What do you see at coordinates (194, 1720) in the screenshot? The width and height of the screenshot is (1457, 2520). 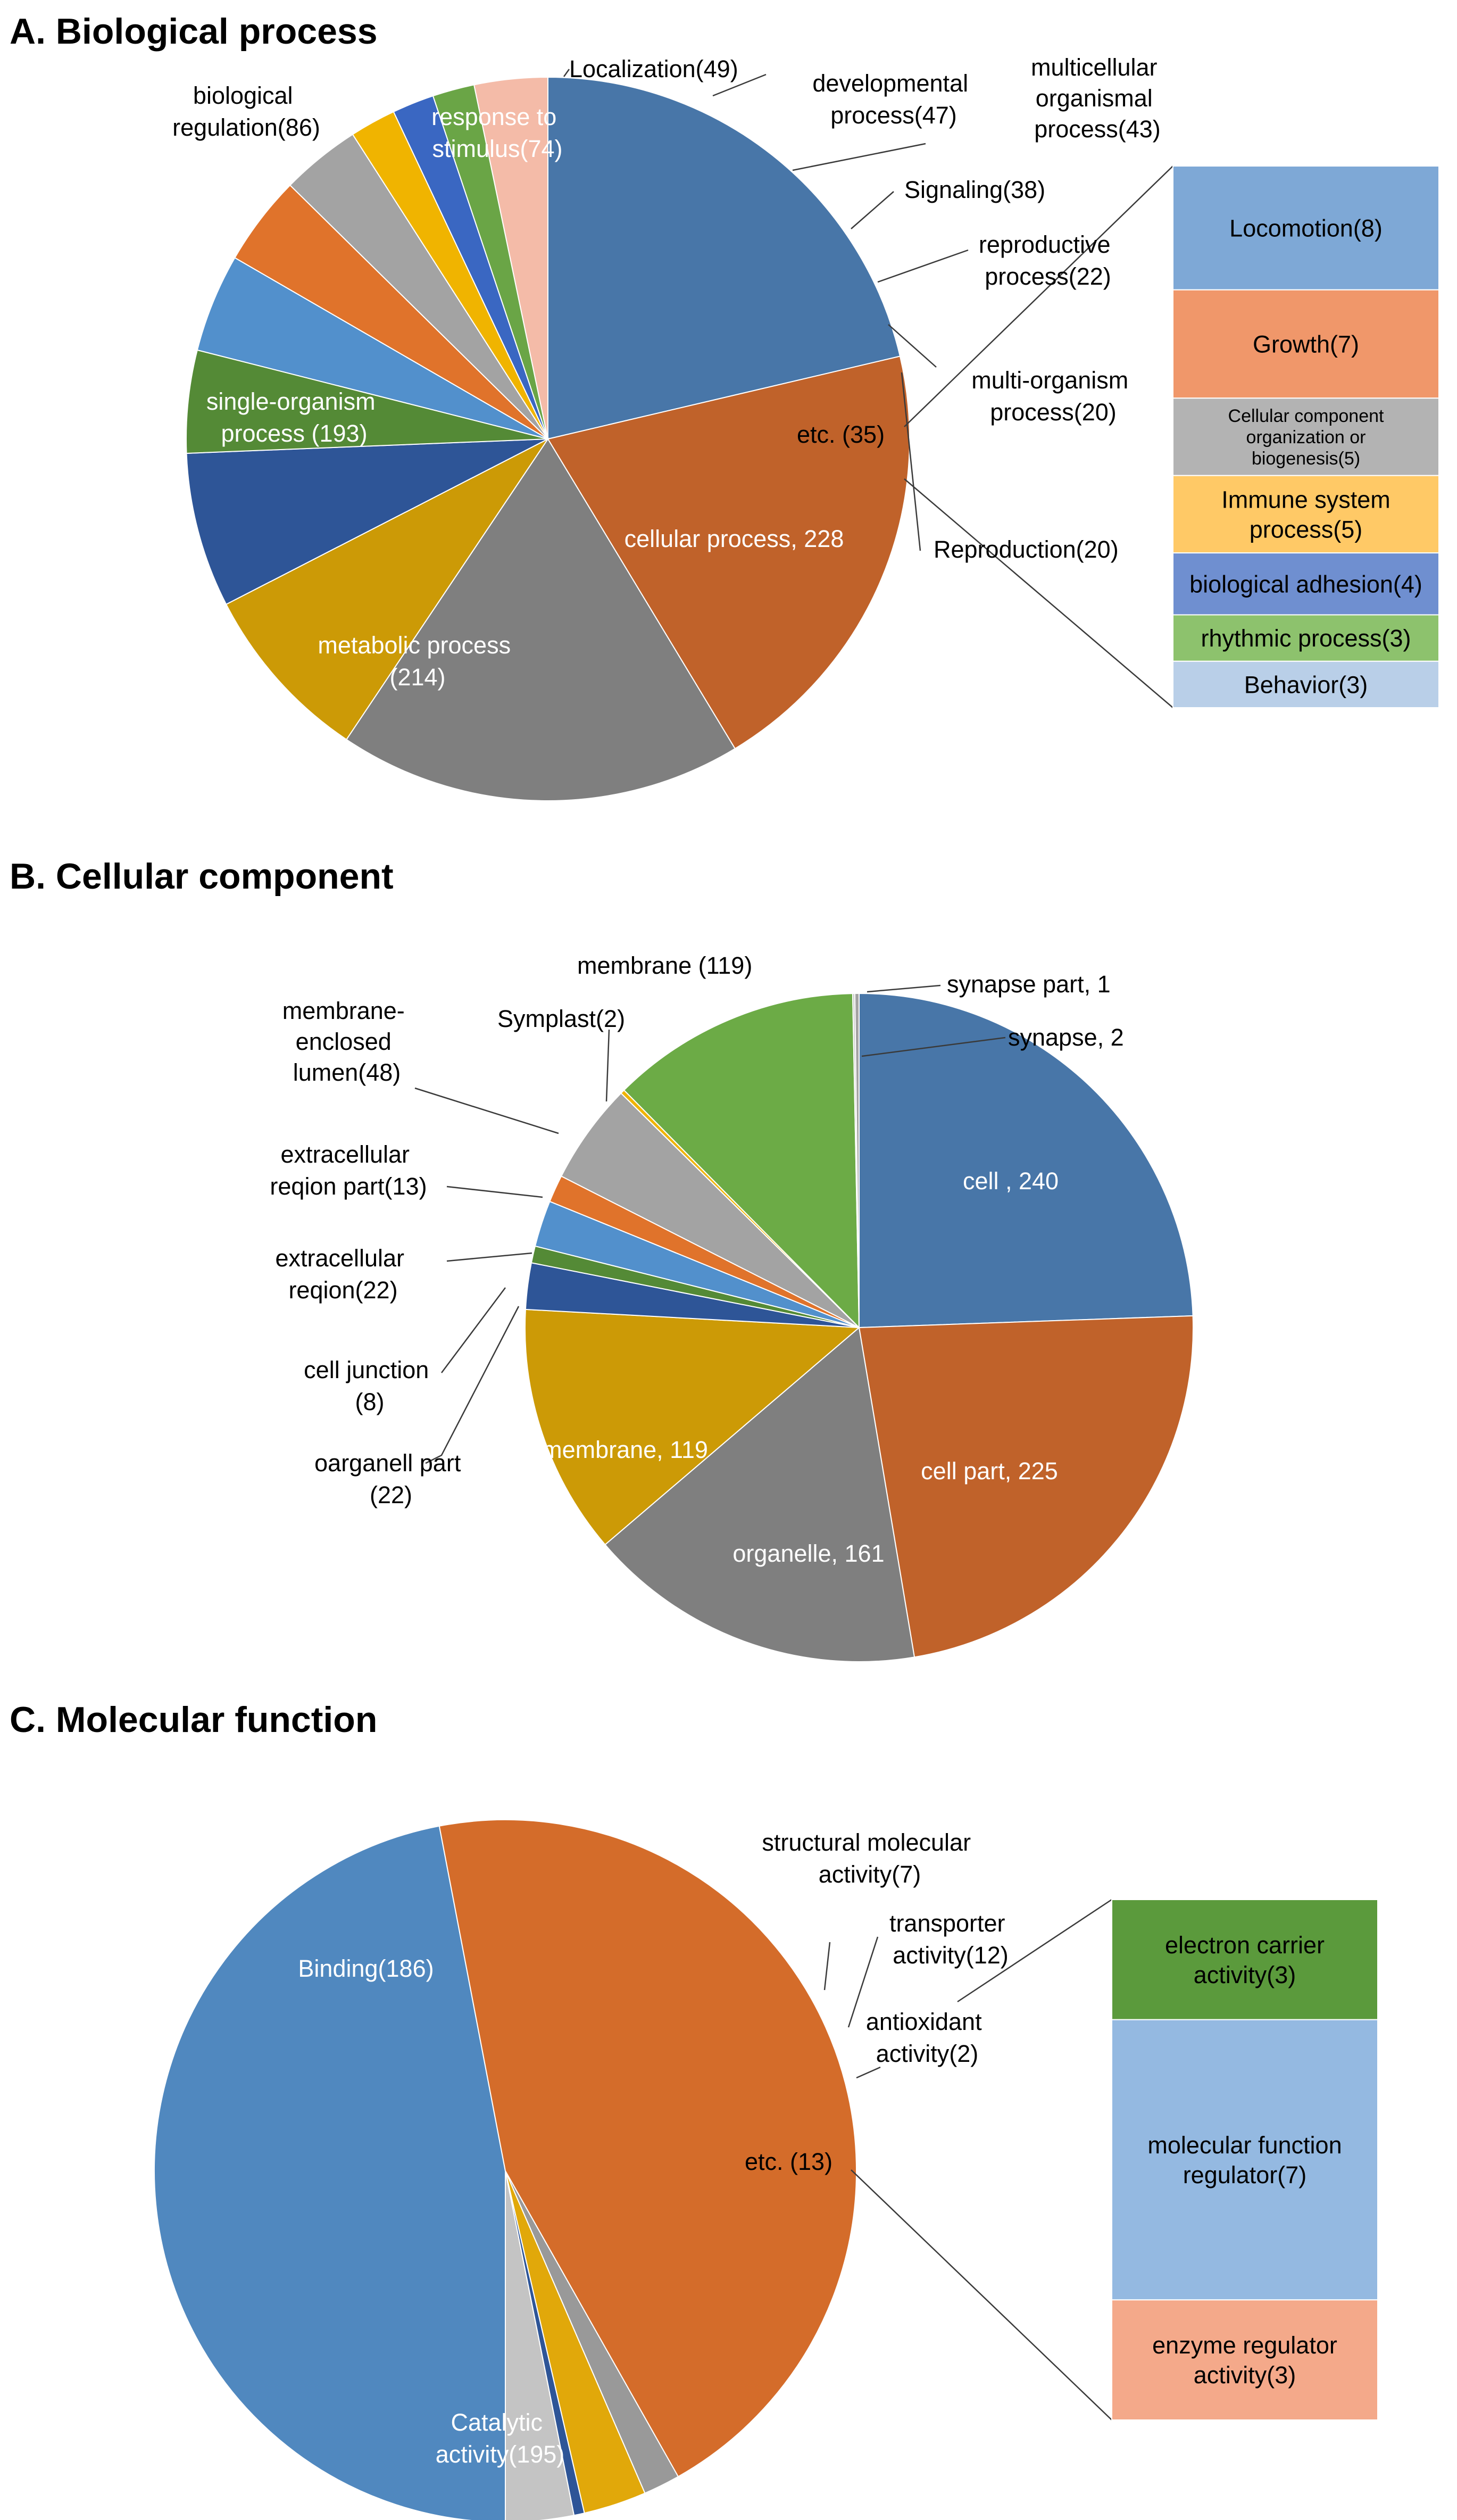 I see `panel-c-title: C. Molecular function` at bounding box center [194, 1720].